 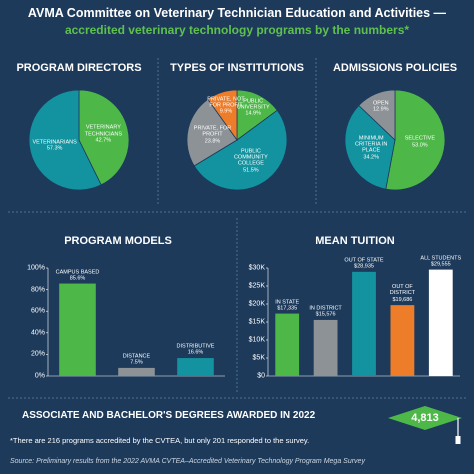 I want to click on bar-value: $19,686, so click(x=402, y=299).